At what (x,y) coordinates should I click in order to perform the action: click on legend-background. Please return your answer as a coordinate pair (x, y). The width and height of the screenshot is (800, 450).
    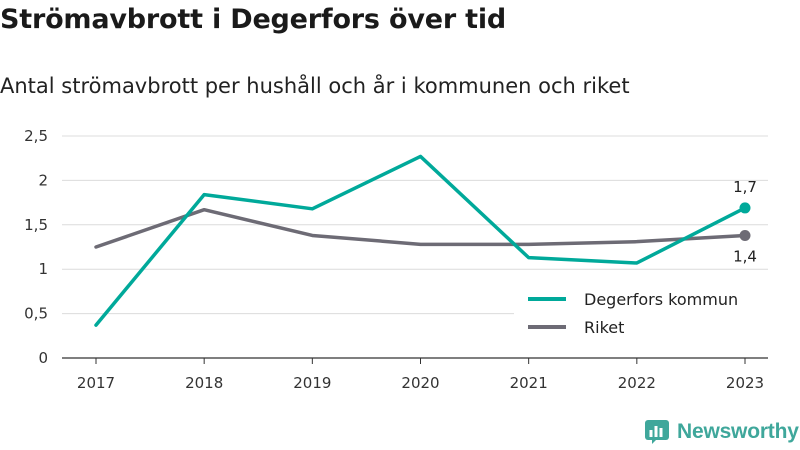
    Looking at the image, I should click on (641, 314).